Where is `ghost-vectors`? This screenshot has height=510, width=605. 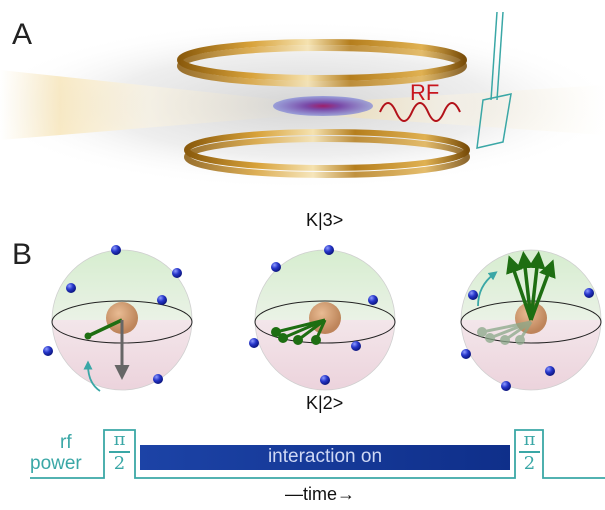
ghost-vectors is located at coordinates (505, 332).